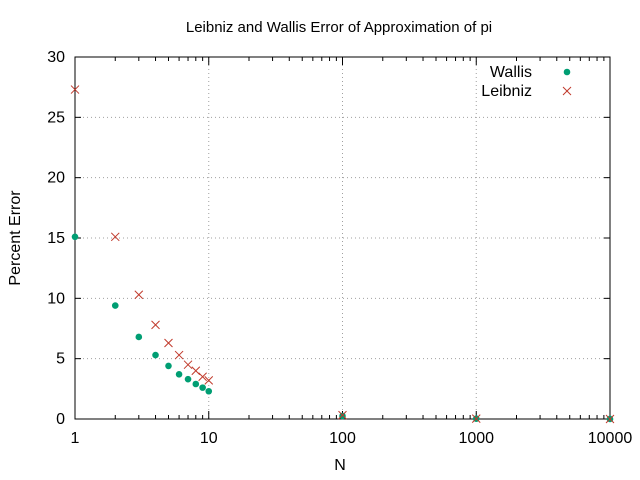 The image size is (640, 480). I want to click on y-axis-label: Percent Error, so click(15, 238).